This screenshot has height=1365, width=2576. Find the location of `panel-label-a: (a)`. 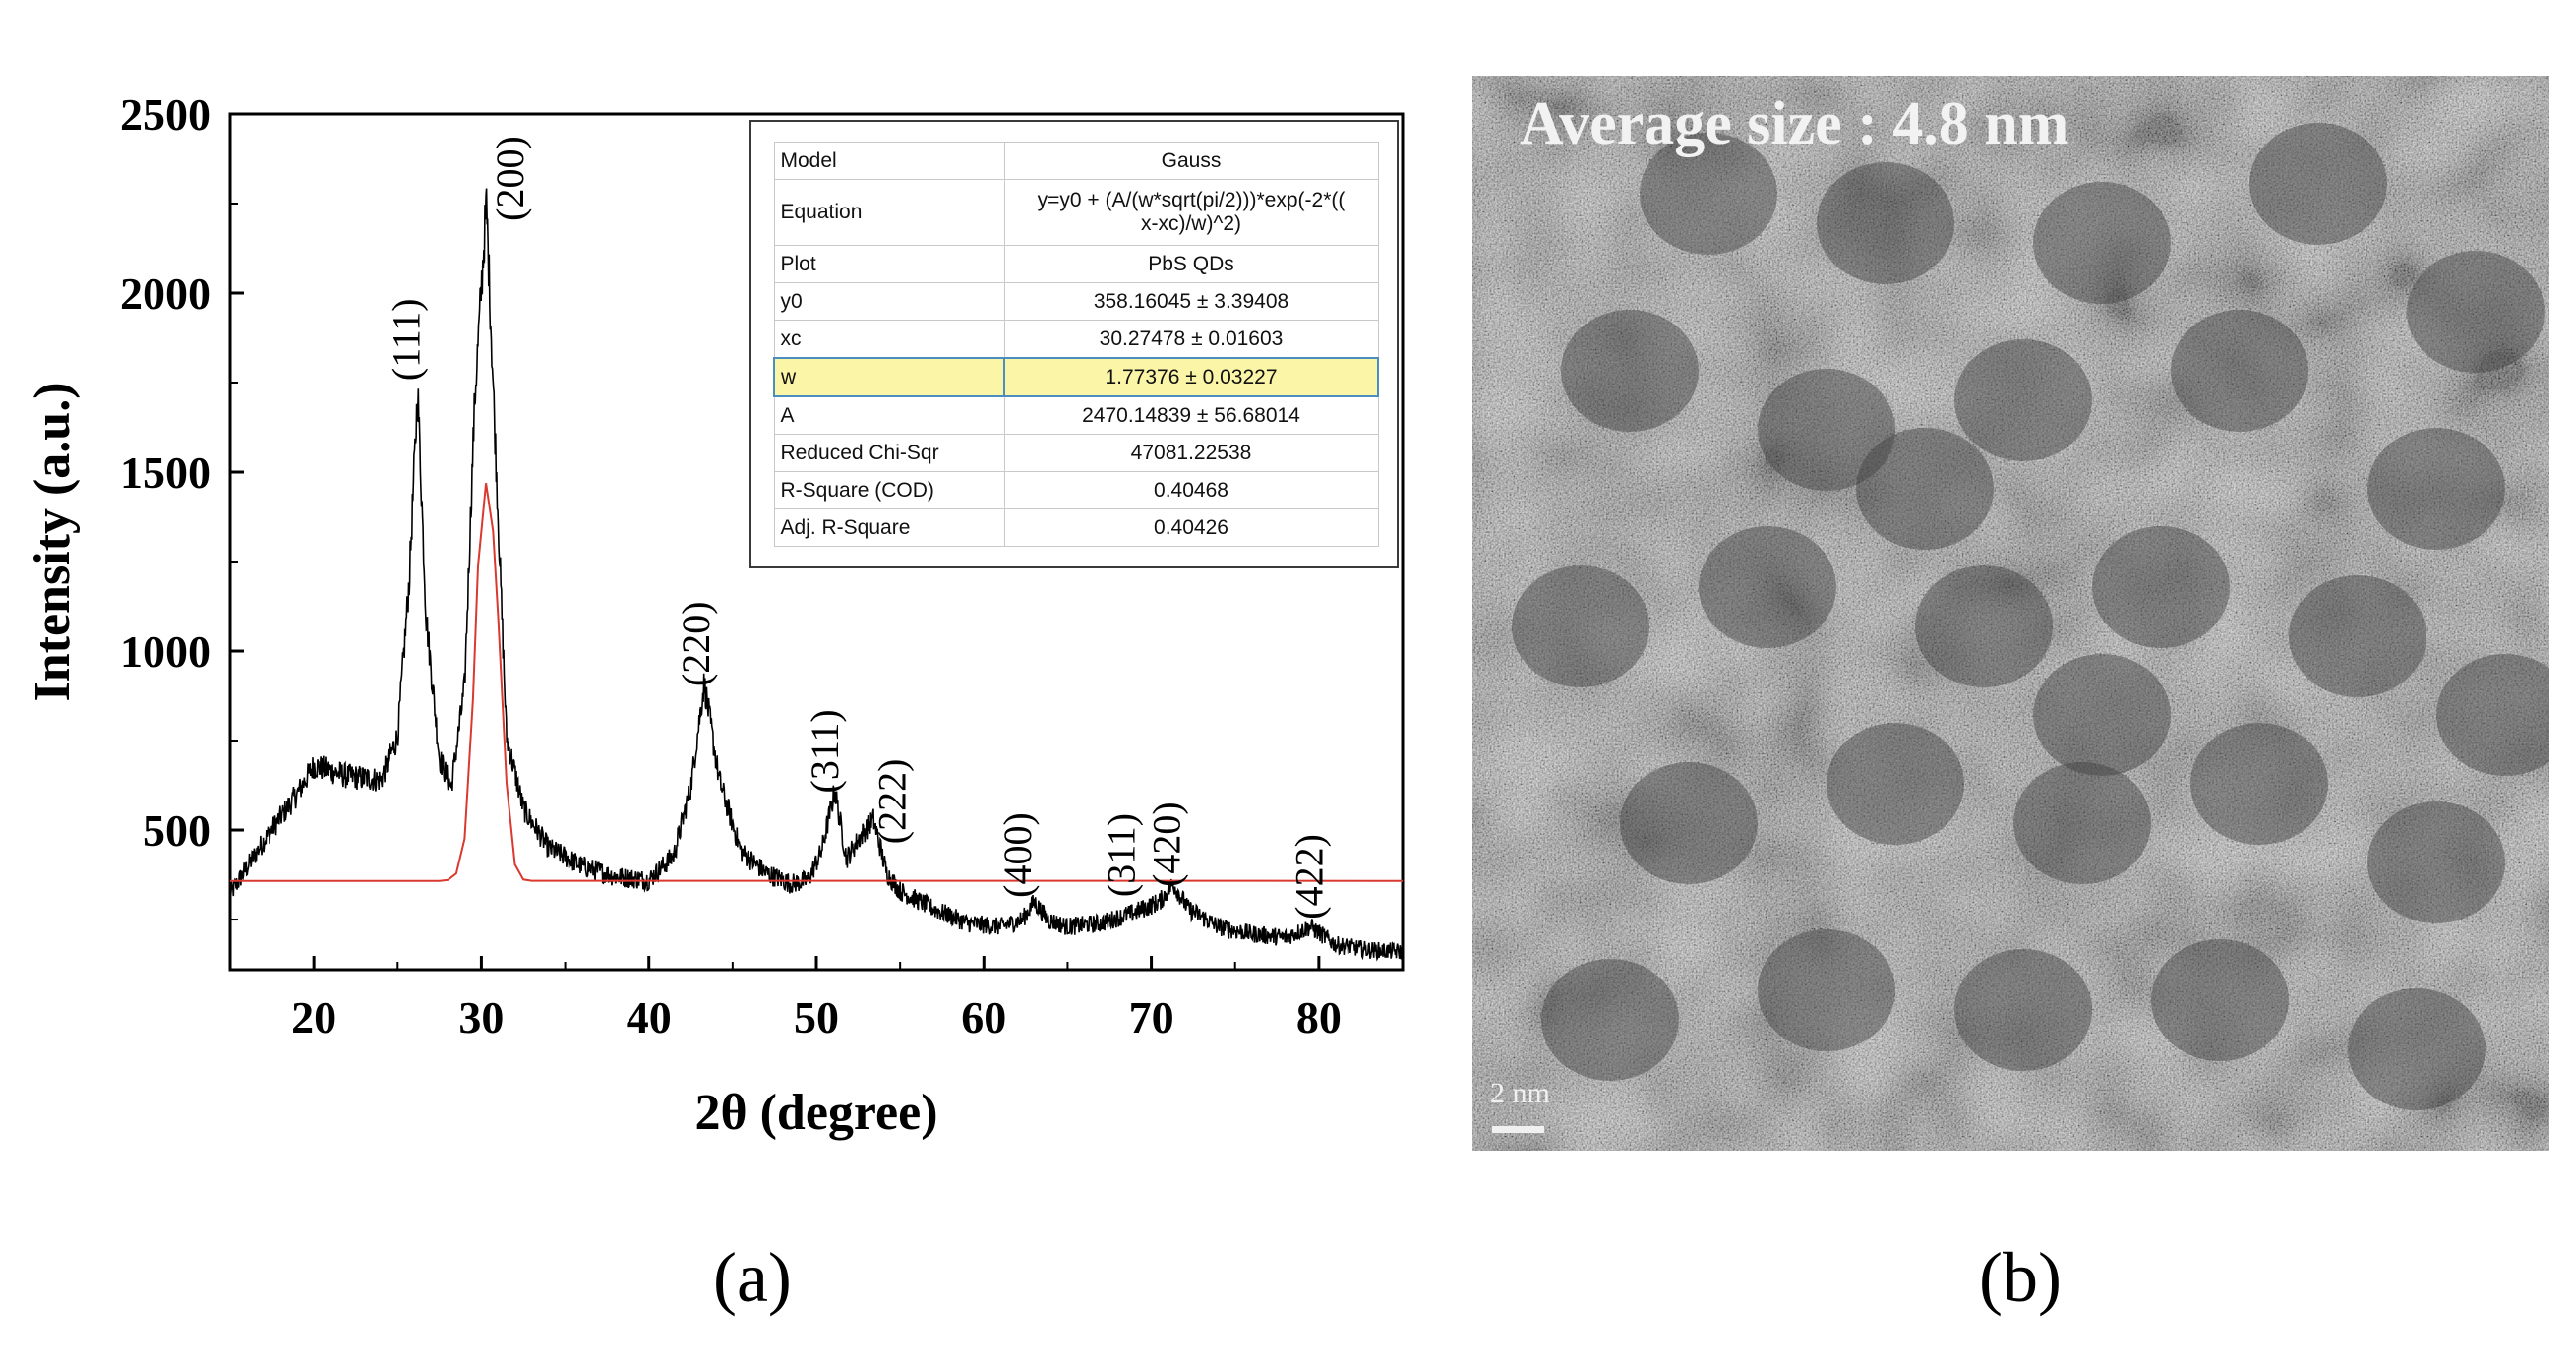

panel-label-a: (a) is located at coordinates (752, 1277).